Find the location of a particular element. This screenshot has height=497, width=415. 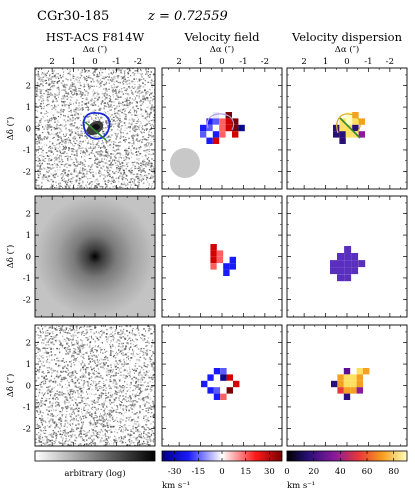

colorbar-tick-label: 60 is located at coordinates (367, 472).